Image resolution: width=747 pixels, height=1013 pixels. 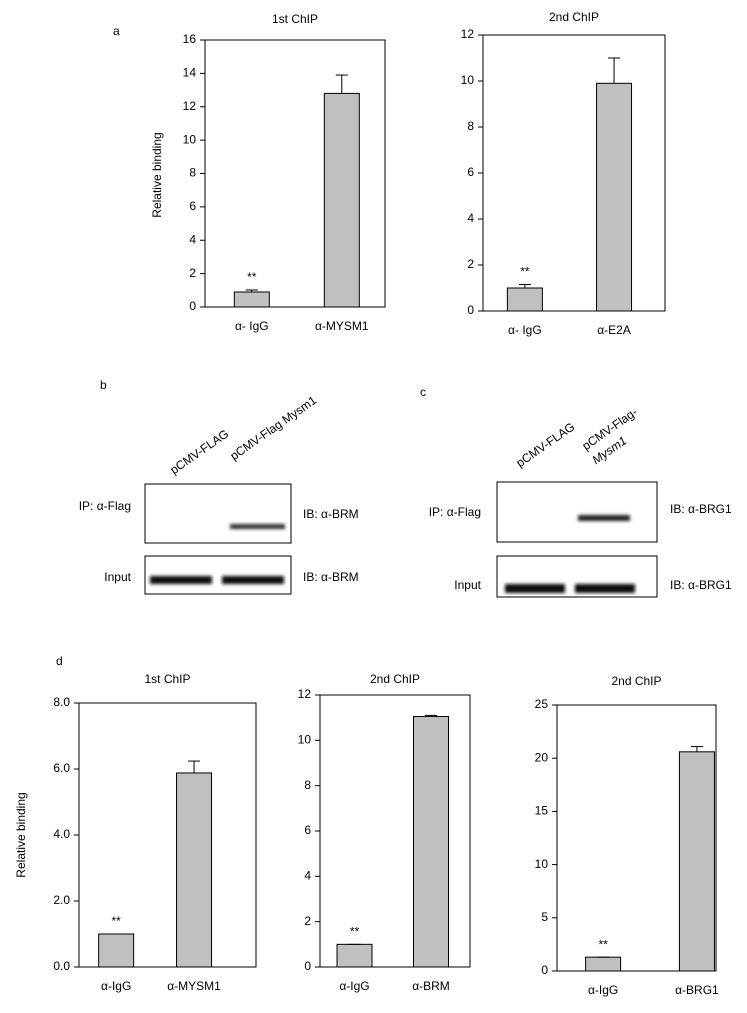 What do you see at coordinates (614, 330) in the screenshot?
I see `x-tick-label: α-E2A` at bounding box center [614, 330].